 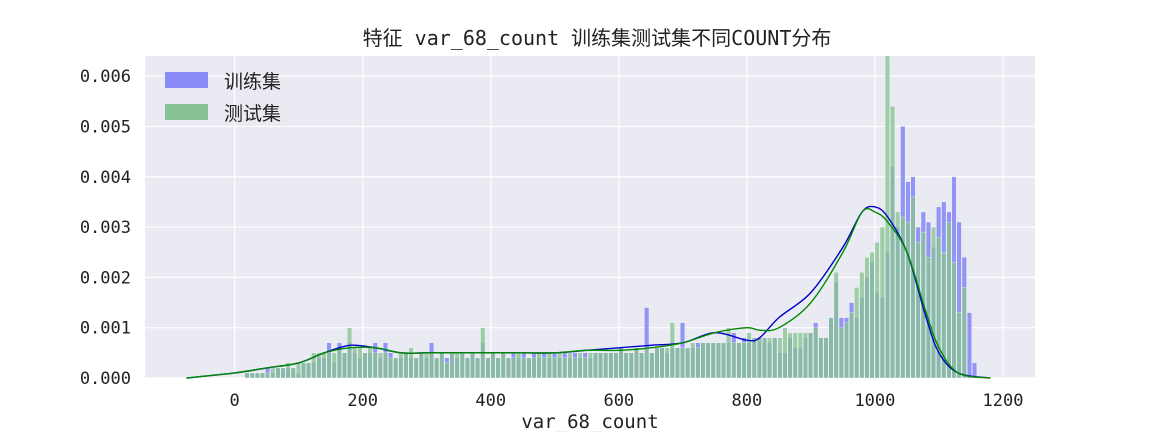 What do you see at coordinates (589, 421) in the screenshot?
I see `x-axis-title: var_68_count` at bounding box center [589, 421].